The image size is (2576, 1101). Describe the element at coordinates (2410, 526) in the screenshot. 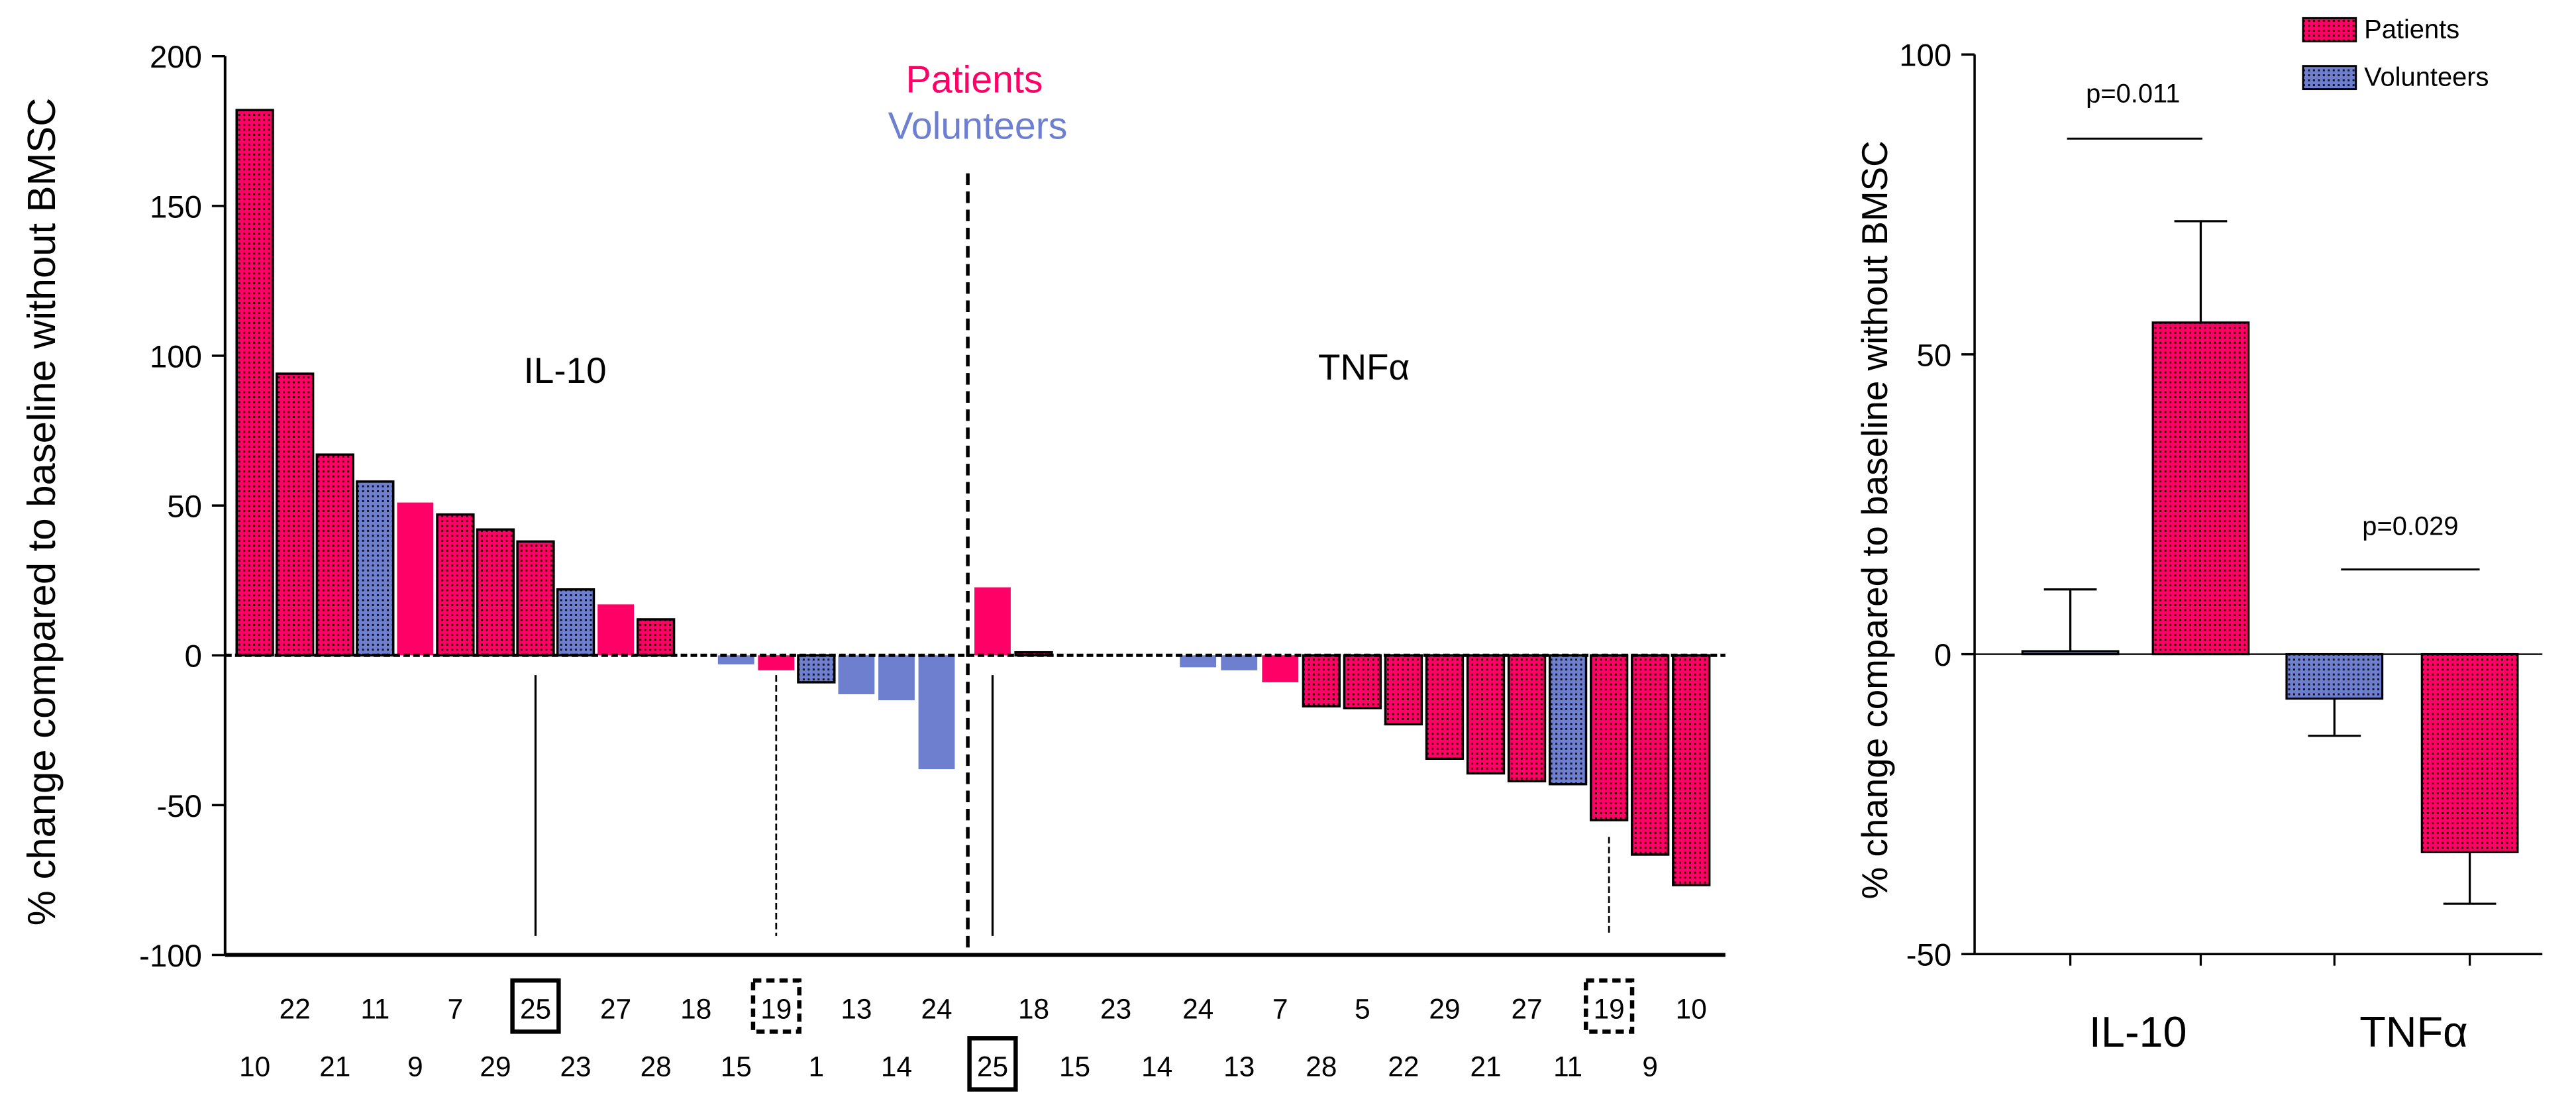

I see `p-value-tnfa: p=0.029` at that location.